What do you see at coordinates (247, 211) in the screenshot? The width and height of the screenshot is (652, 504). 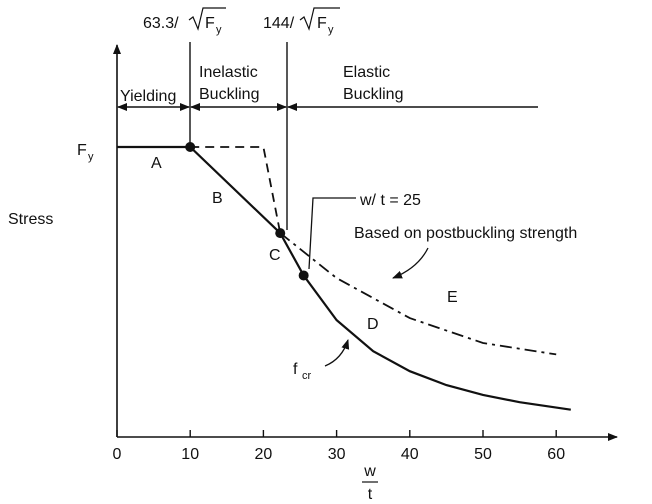 I see `key-points` at bounding box center [247, 211].